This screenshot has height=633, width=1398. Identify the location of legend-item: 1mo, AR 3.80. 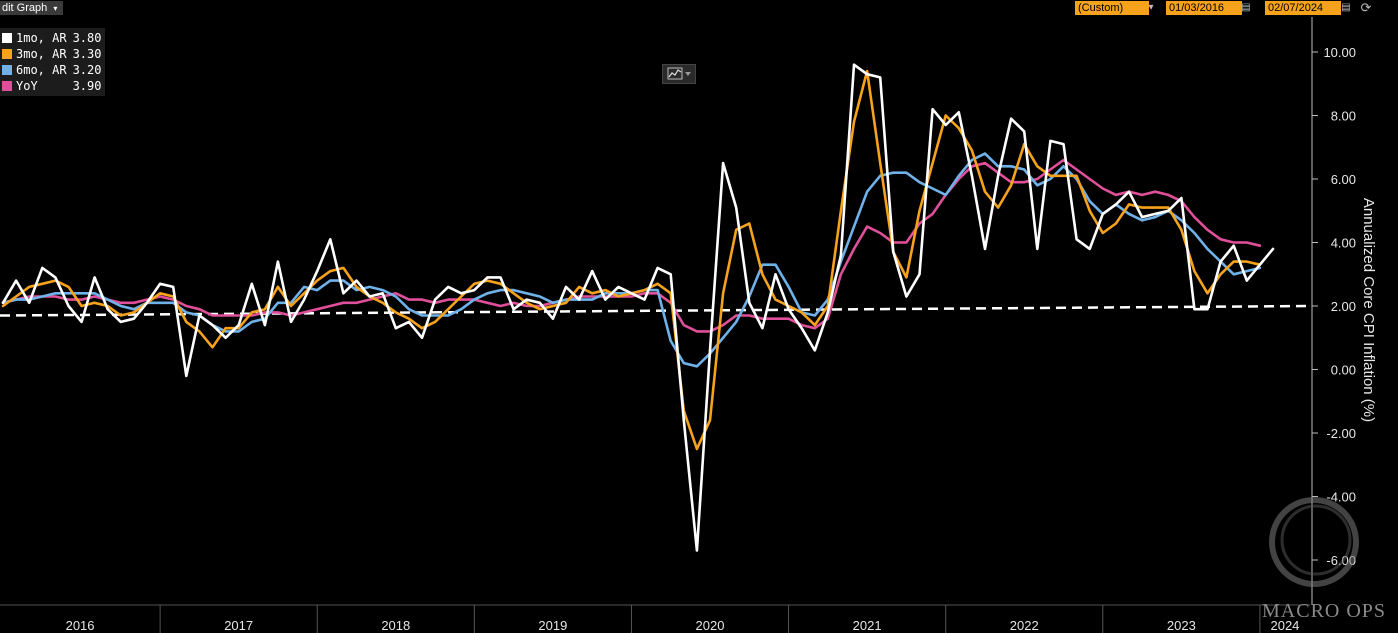
(51, 38).